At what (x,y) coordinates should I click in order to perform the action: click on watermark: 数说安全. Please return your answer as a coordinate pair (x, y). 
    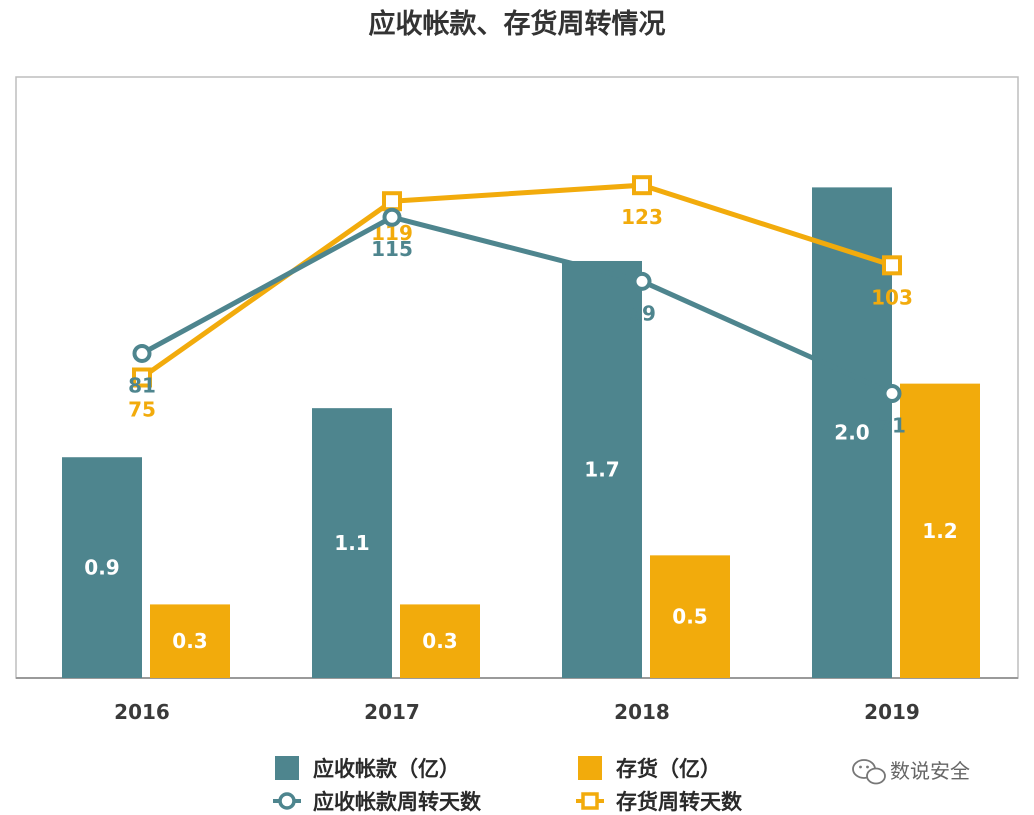
    Looking at the image, I should click on (911, 772).